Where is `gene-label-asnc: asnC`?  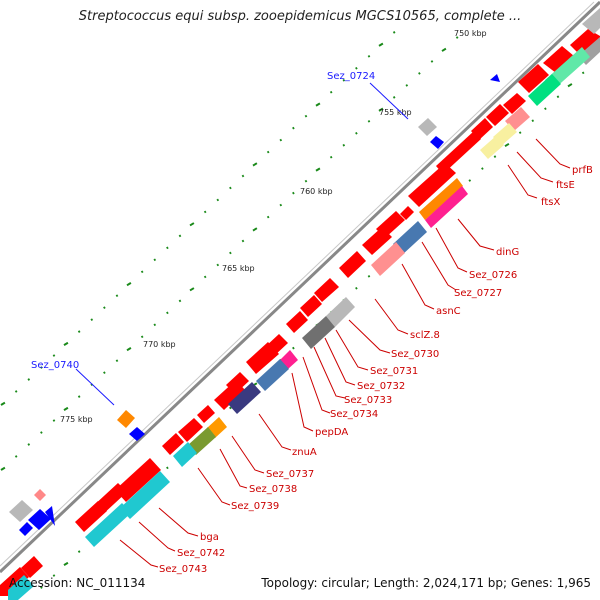
gene-label-asnc: asnC is located at coordinates (448, 311).